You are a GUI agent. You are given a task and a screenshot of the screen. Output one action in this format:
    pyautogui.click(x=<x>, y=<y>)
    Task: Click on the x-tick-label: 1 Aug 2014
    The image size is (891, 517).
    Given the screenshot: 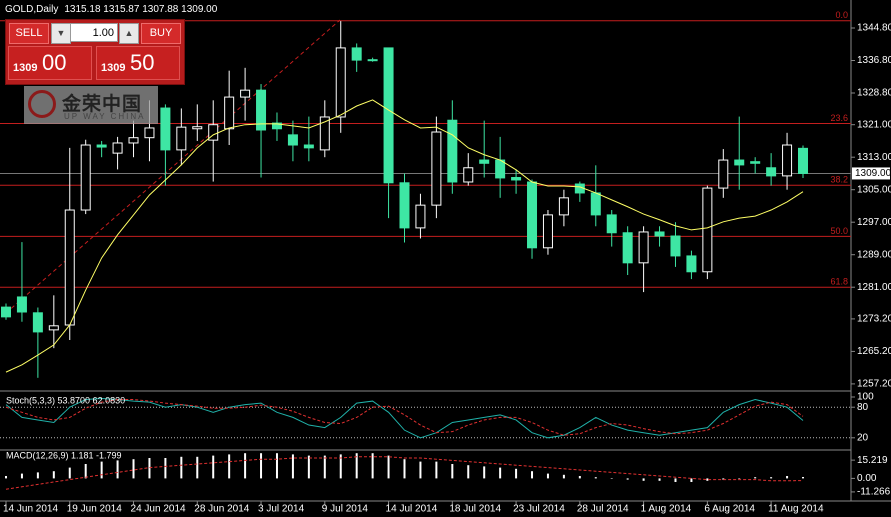 What is the action you would take?
    pyautogui.click(x=666, y=509)
    